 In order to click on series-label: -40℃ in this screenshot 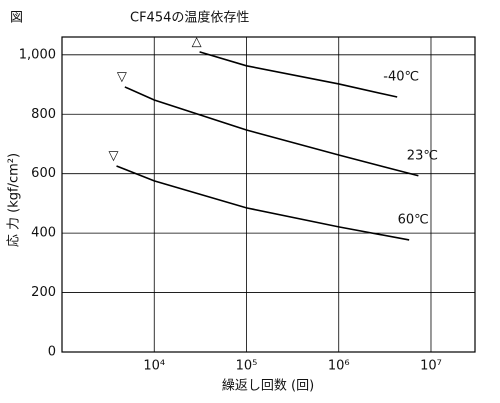, I will do `click(401, 77)`.